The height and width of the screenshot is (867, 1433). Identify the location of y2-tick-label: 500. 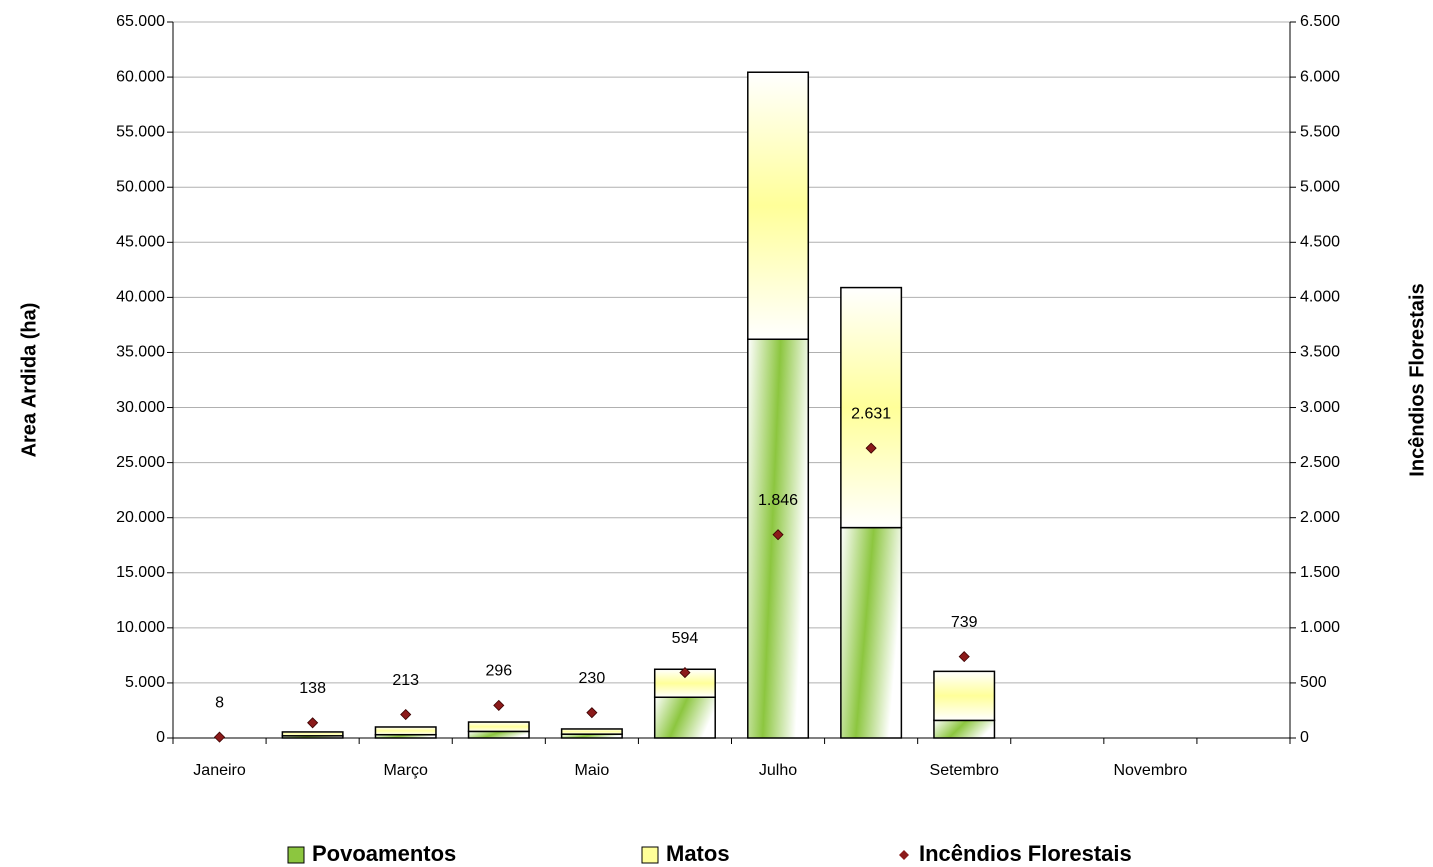
(1313, 682).